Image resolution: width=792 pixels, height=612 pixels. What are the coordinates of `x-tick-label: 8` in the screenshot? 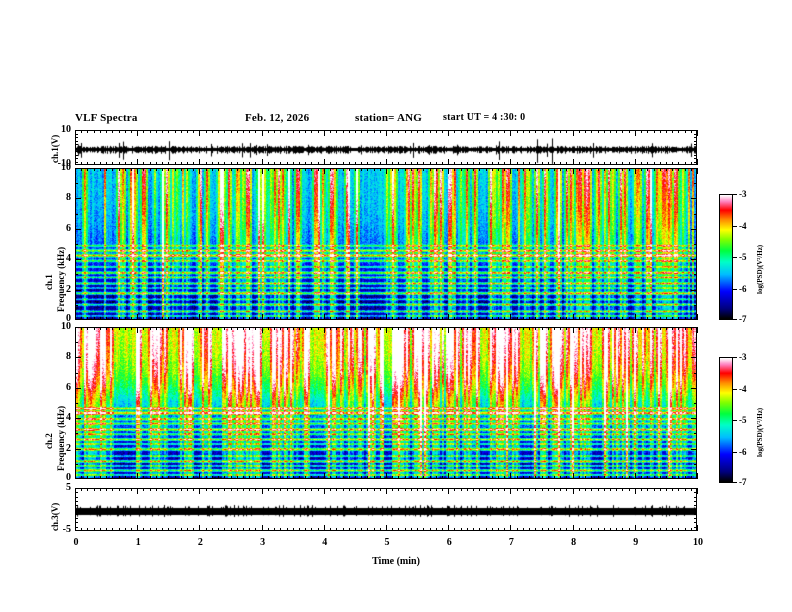 It's located at (574, 542).